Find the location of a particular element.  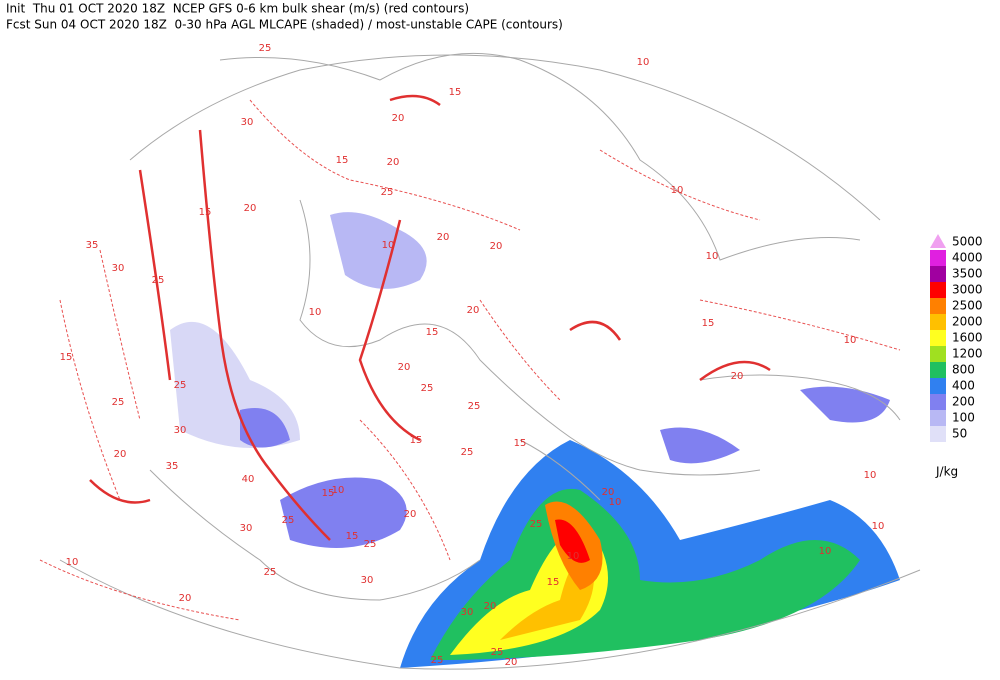

legend-label: 400 is located at coordinates (963, 386).